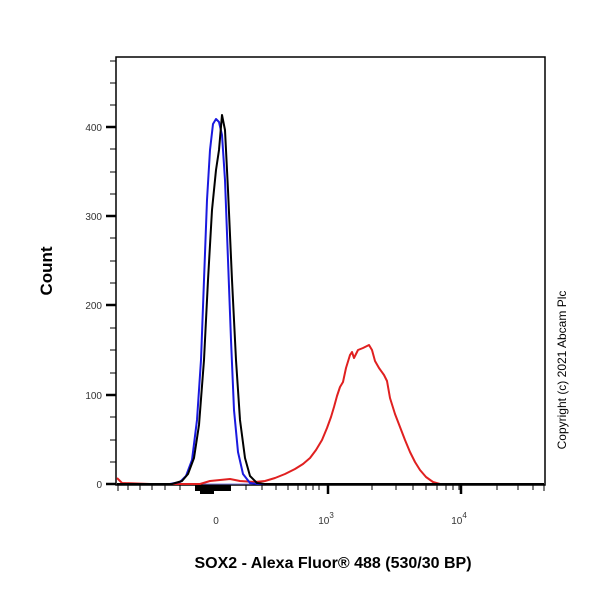  Describe the element at coordinates (562, 370) in the screenshot. I see `copyright-notice: Copyright (c) 2021 Abcam Plc` at that location.